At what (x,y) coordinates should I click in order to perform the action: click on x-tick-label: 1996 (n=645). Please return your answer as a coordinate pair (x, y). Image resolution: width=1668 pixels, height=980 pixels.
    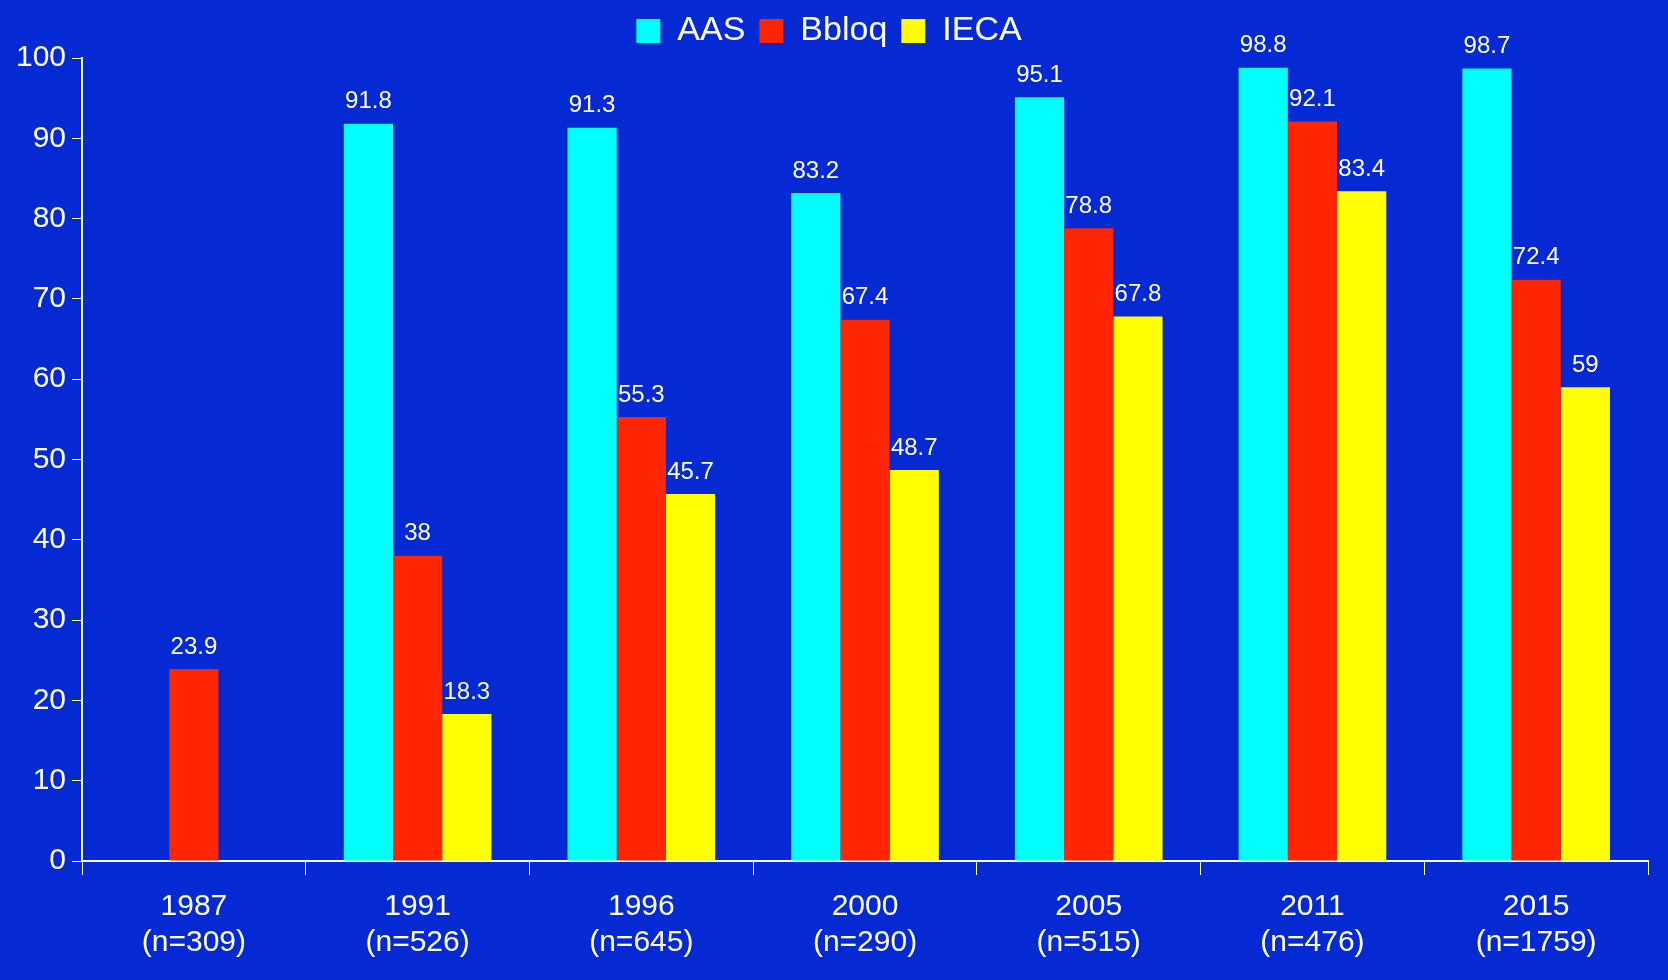
    Looking at the image, I should click on (641, 923).